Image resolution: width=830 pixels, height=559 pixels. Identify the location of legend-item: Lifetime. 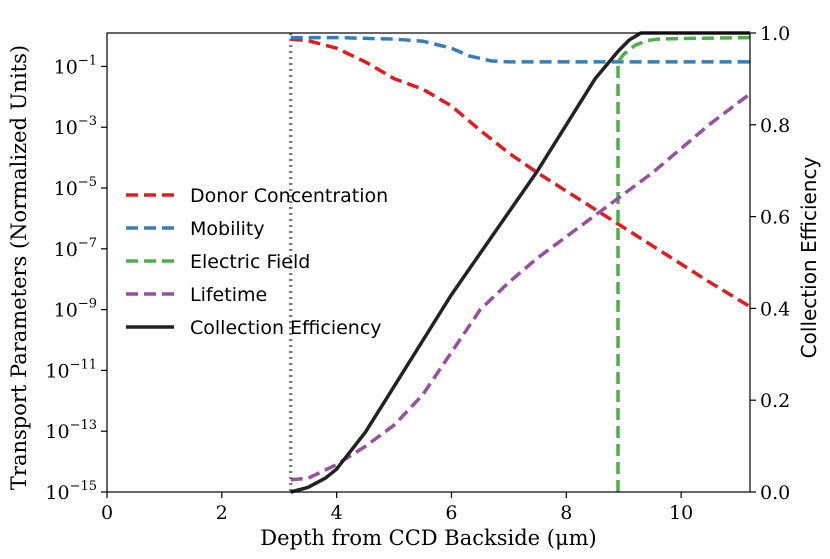
(196, 295).